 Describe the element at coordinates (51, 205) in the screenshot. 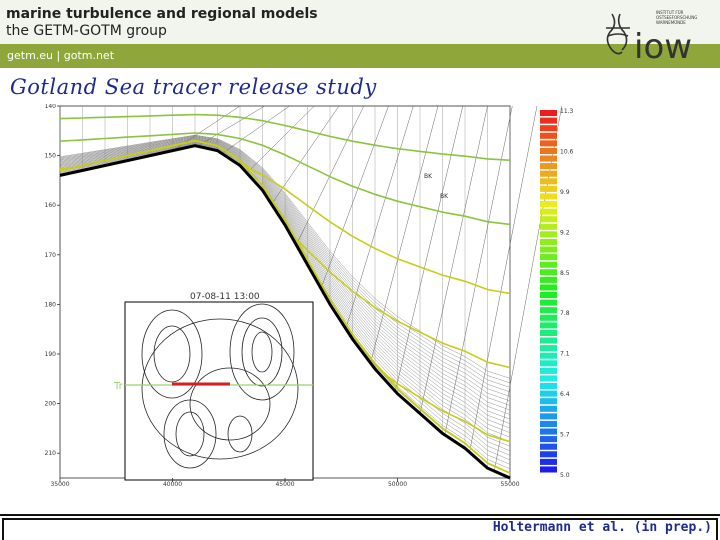

I see `y-tick-label: 160` at that location.